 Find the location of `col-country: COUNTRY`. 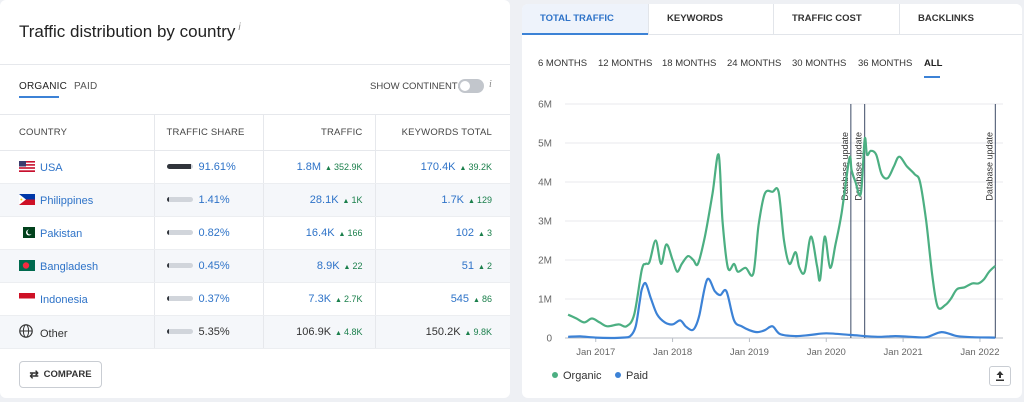

col-country: COUNTRY is located at coordinates (77, 132).